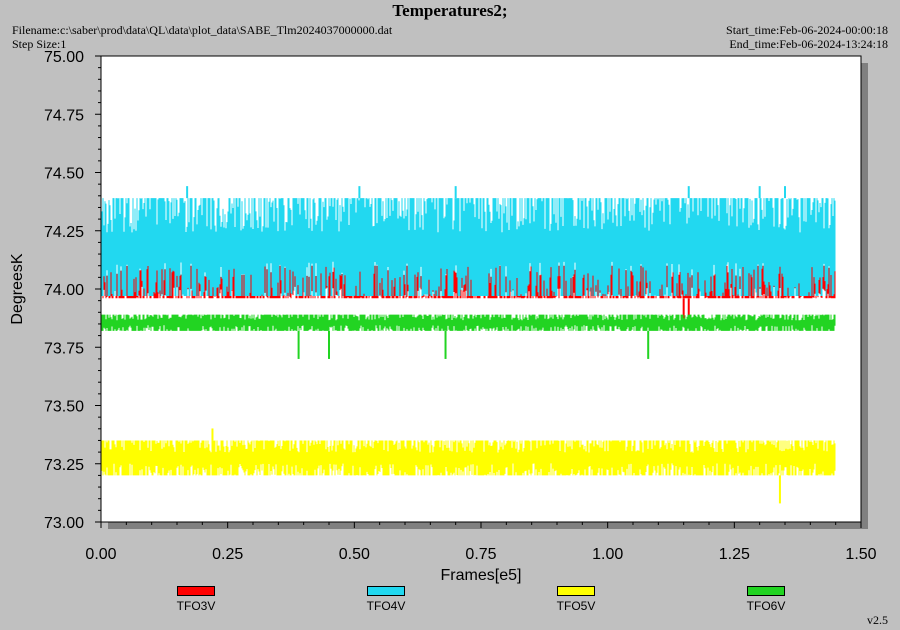 The height and width of the screenshot is (630, 900). What do you see at coordinates (100, 554) in the screenshot?
I see `x-tick-label: 0.00` at bounding box center [100, 554].